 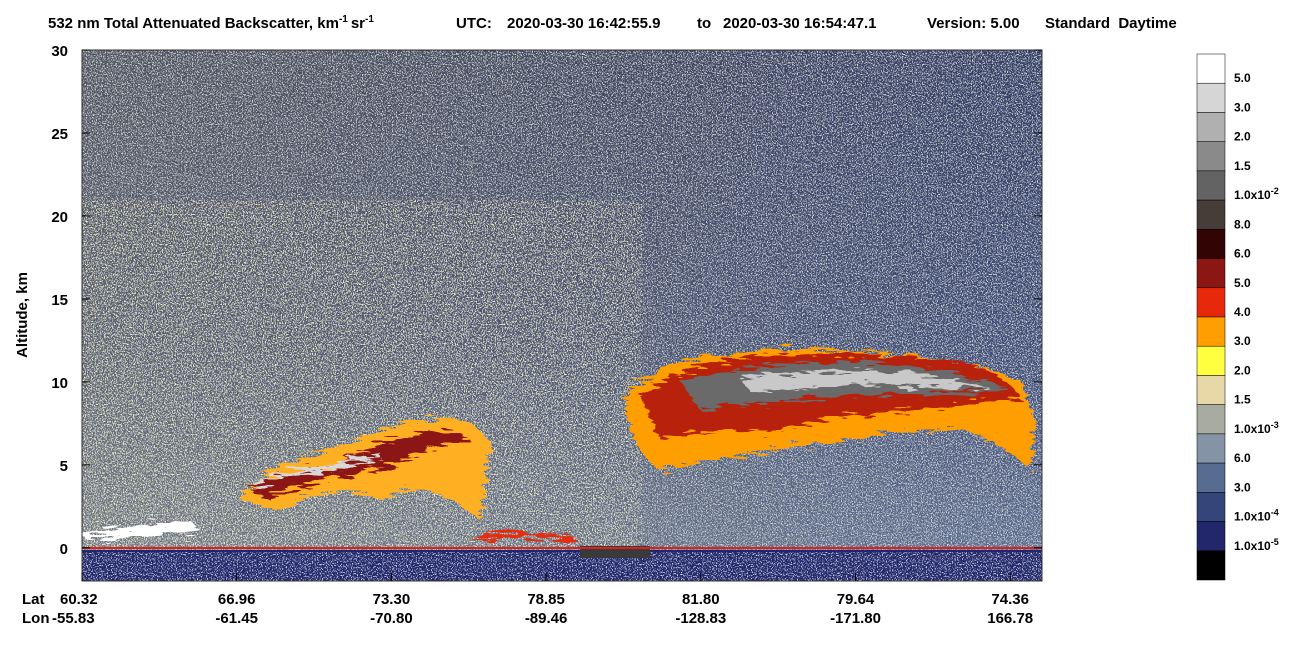 What do you see at coordinates (1111, 23) in the screenshot?
I see `mode: Standard Daytime` at bounding box center [1111, 23].